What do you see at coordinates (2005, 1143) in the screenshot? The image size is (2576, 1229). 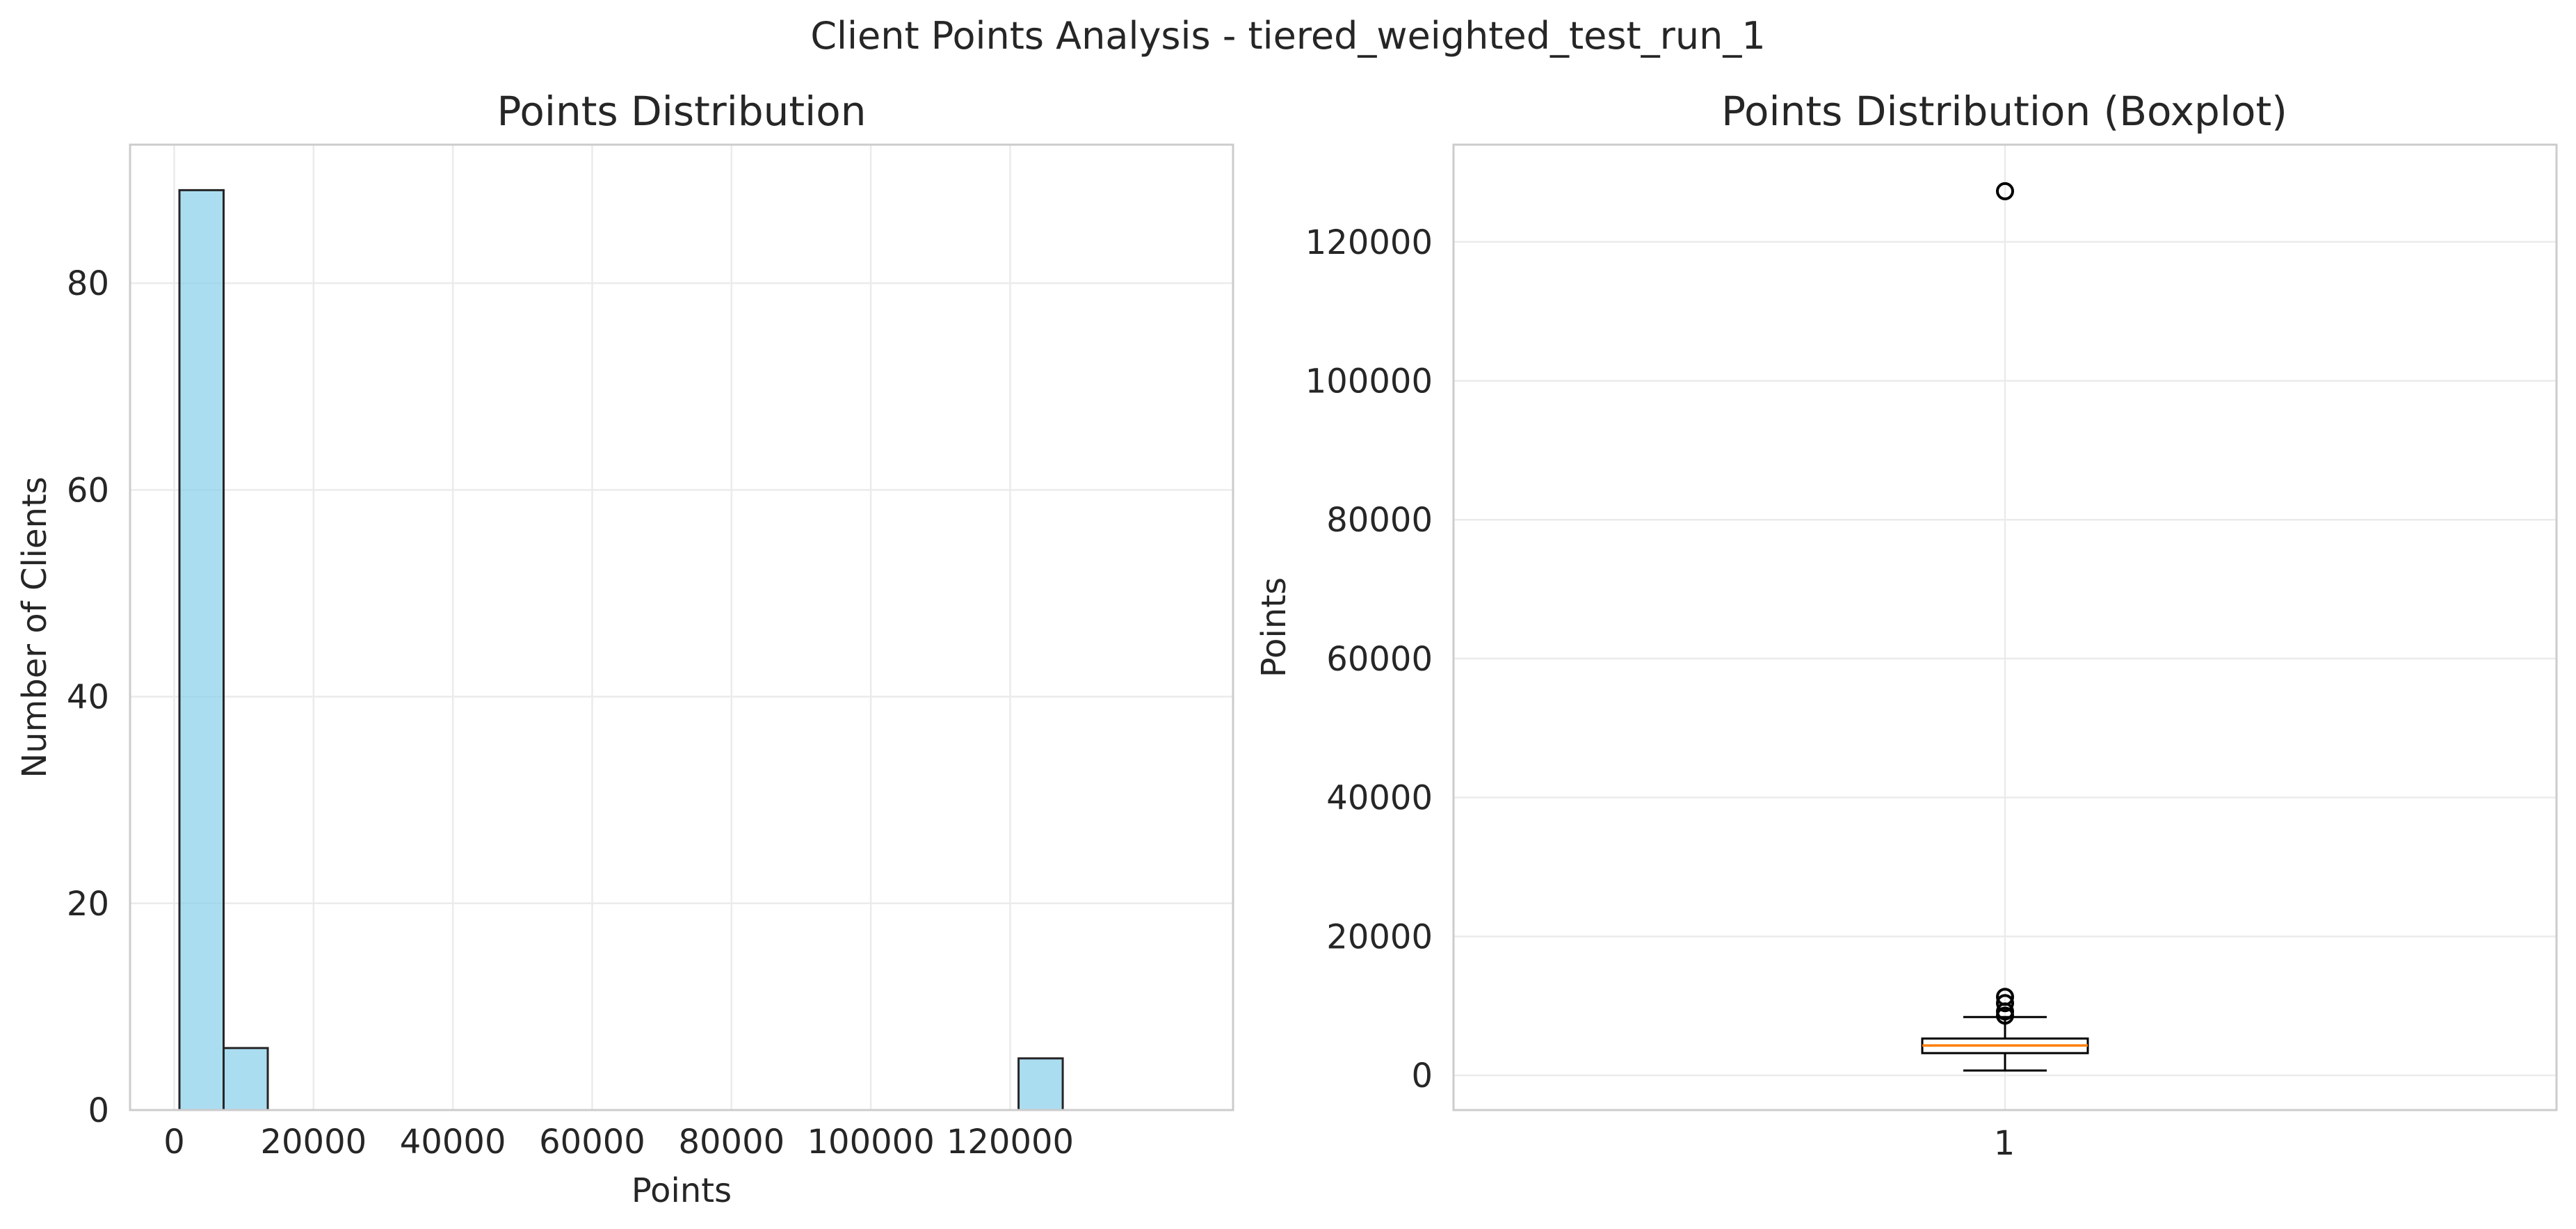 I see `boxplot-x-tick-label: 1` at bounding box center [2005, 1143].